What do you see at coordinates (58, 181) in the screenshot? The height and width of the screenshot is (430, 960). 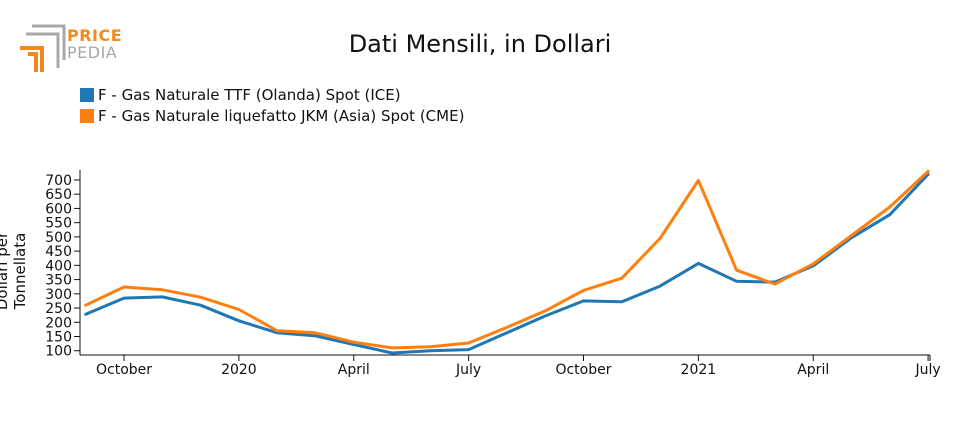 I see `y-tick-label: 700` at bounding box center [58, 181].